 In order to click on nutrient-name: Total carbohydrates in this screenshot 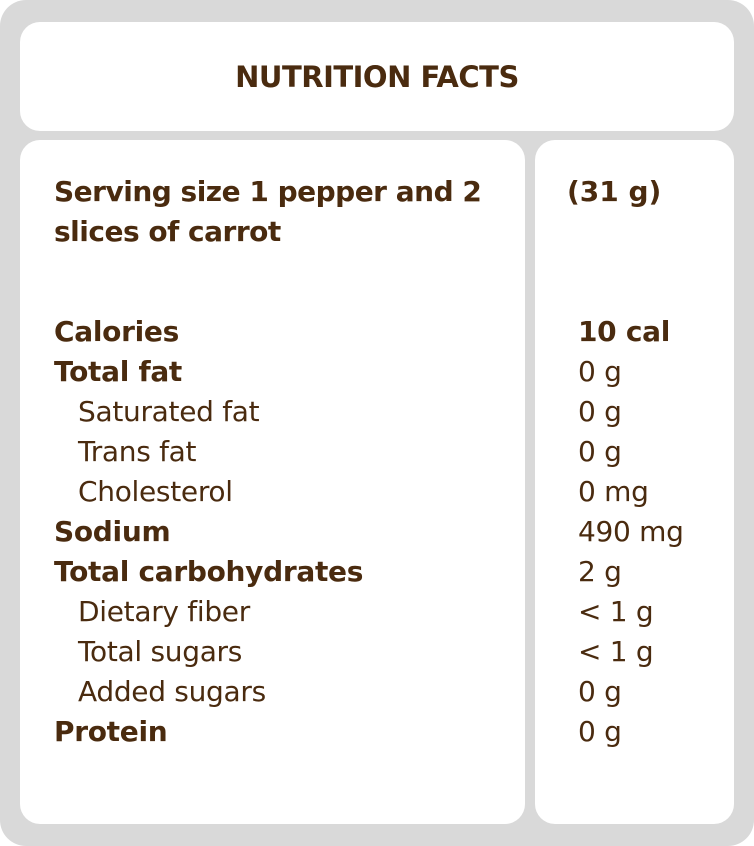, I will do `click(209, 571)`.